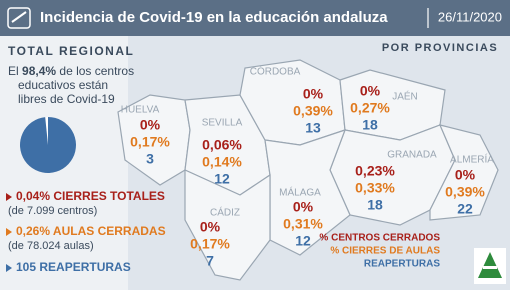  Describe the element at coordinates (300, 192) in the screenshot. I see `province-name: MÁLAGA` at that location.